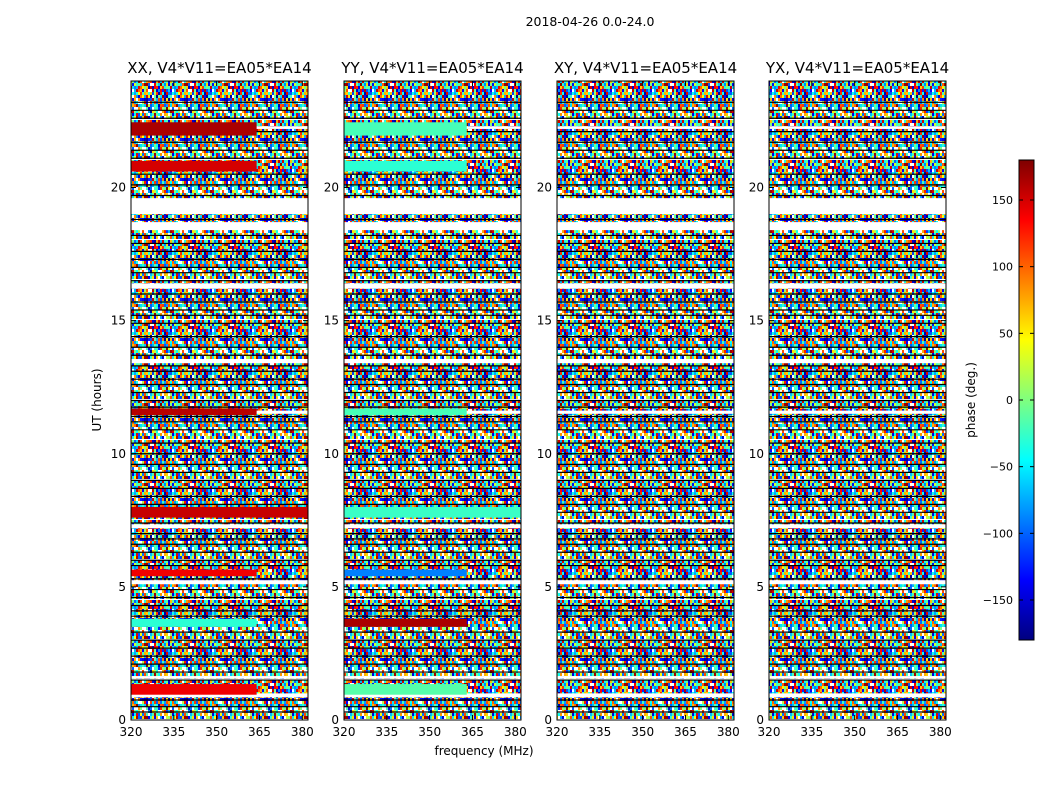 The image size is (1050, 800). Describe the element at coordinates (1001, 467) in the screenshot. I see `colorbar-tick-label: −50` at that location.